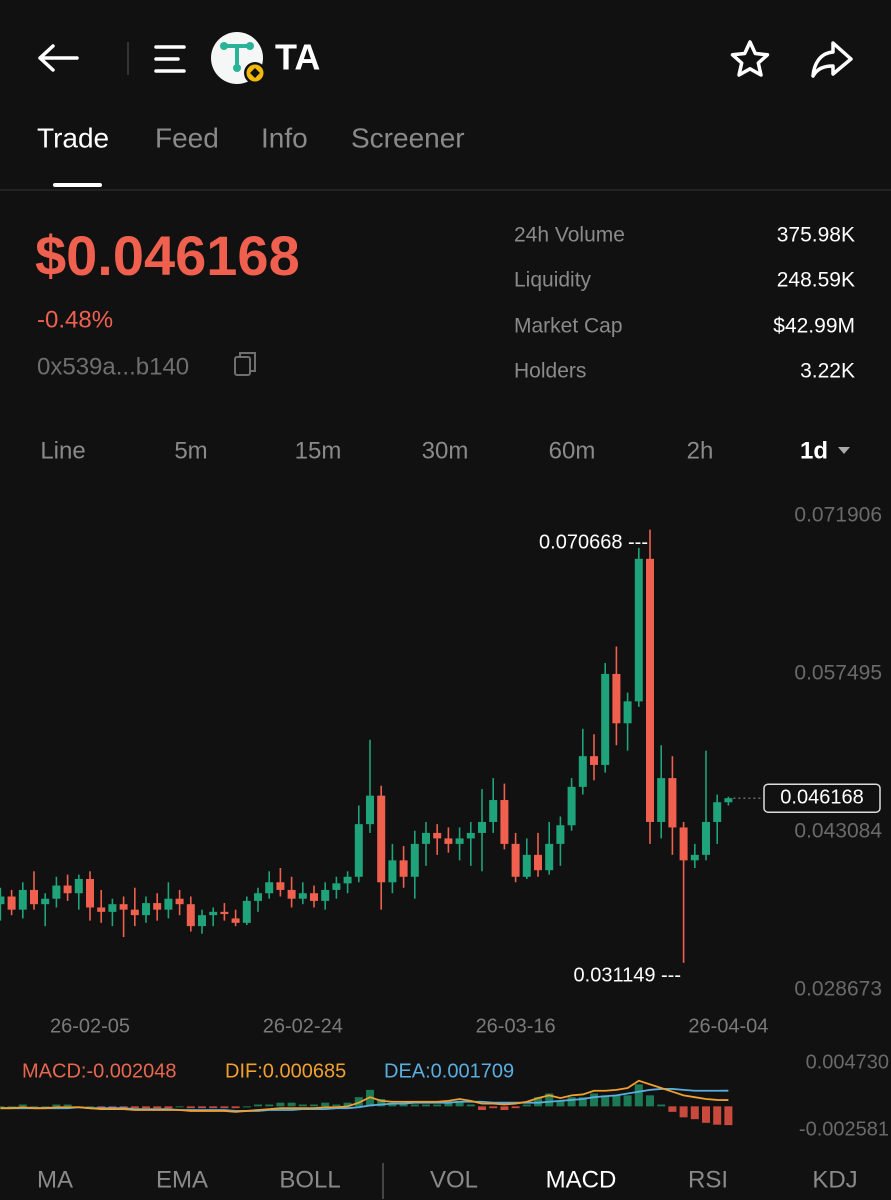 Image resolution: width=891 pixels, height=1200 pixels. What do you see at coordinates (553, 280) in the screenshot?
I see `stat-label: Liquidity` at bounding box center [553, 280].